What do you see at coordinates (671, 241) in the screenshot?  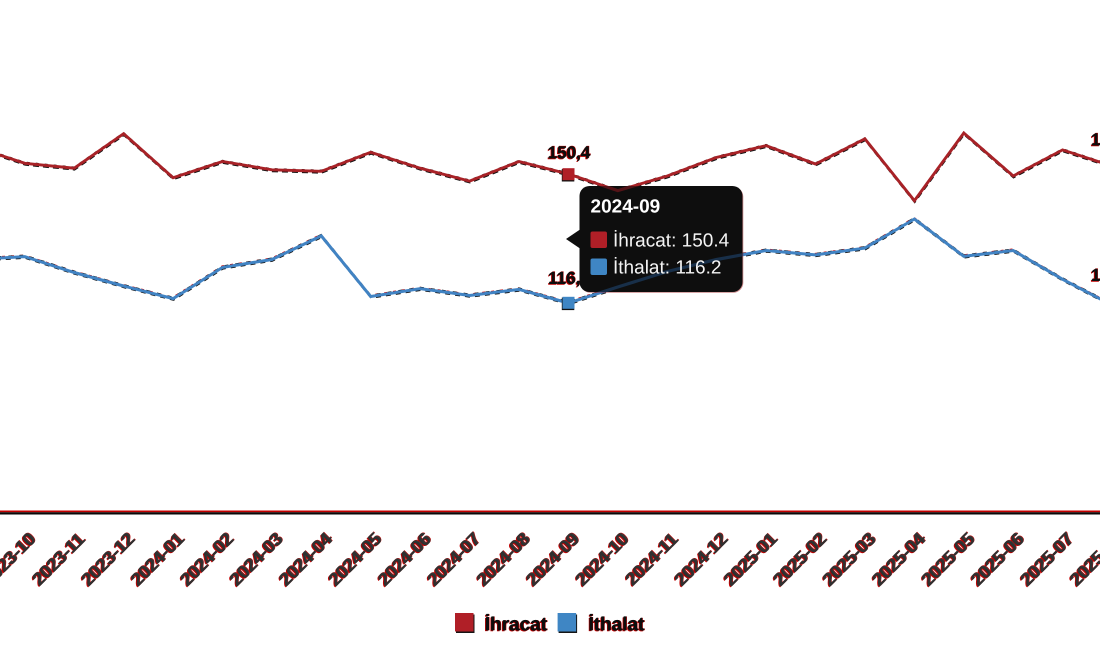 I see `svg-text: İhracat: 150.4` at bounding box center [671, 241].